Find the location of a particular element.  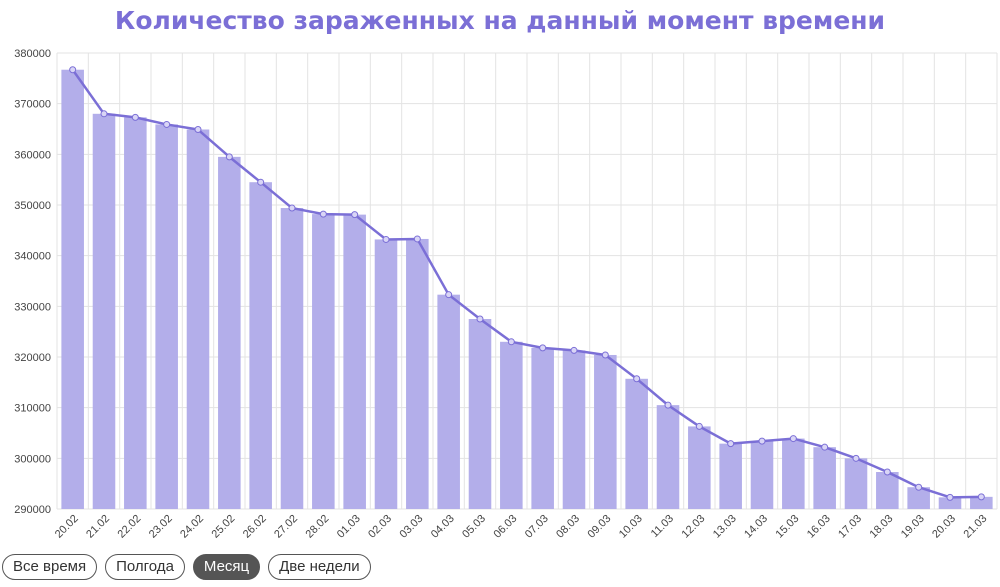

x-tick-label: 20.02 is located at coordinates (67, 527).